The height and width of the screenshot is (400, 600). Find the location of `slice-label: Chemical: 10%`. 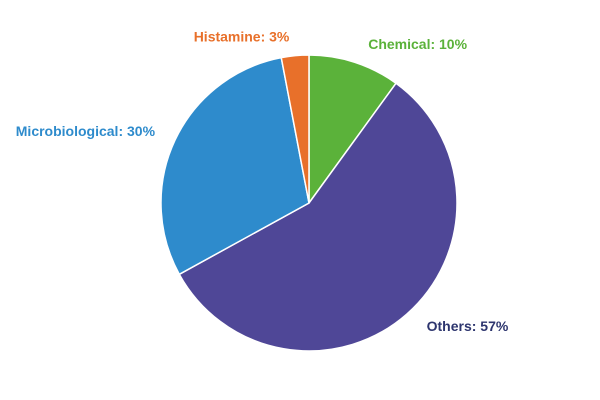

slice-label: Chemical: 10% is located at coordinates (417, 44).